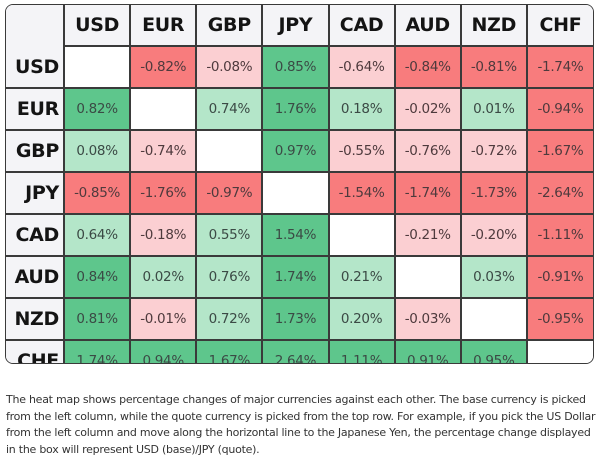 Image resolution: width=608 pixels, height=458 pixels. What do you see at coordinates (295, 25) in the screenshot?
I see `column-header-jpy: JPY` at bounding box center [295, 25].